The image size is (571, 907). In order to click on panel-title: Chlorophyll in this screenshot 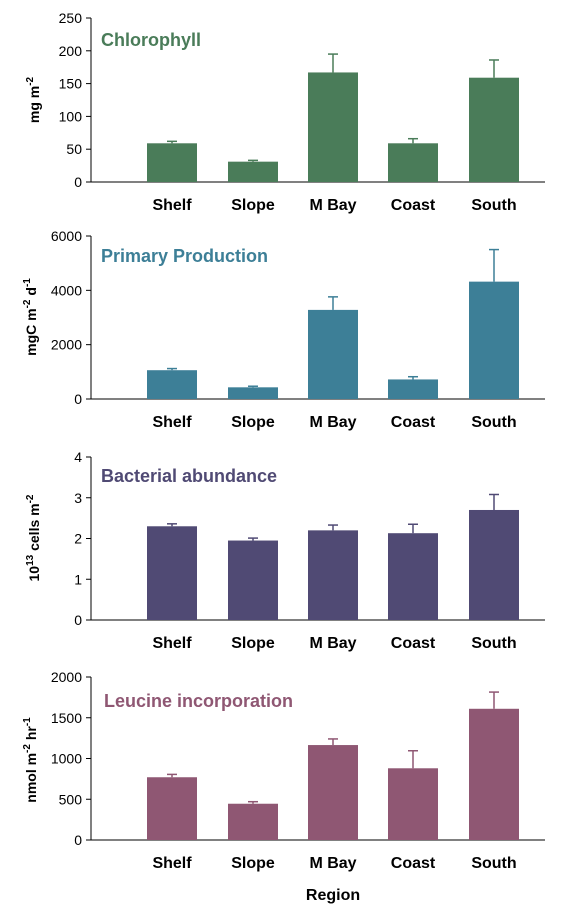, I will do `click(151, 40)`.